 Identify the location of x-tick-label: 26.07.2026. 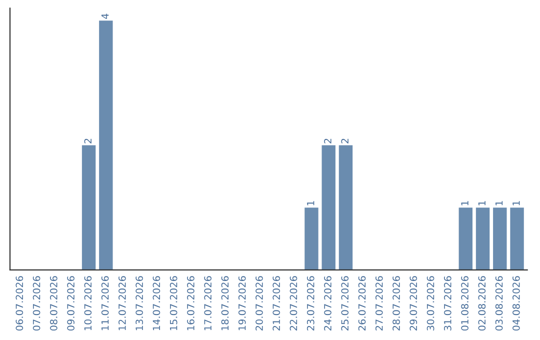
(362, 303).